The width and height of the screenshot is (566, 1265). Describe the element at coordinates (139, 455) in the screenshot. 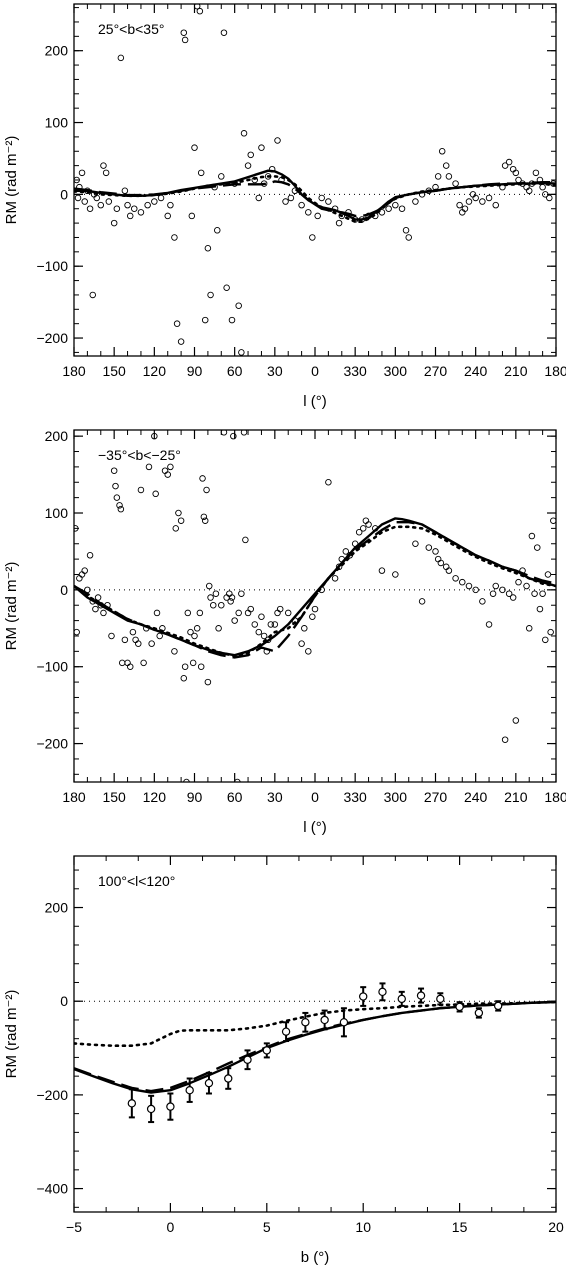

I see `panel-label: −35°<b<−25°` at that location.